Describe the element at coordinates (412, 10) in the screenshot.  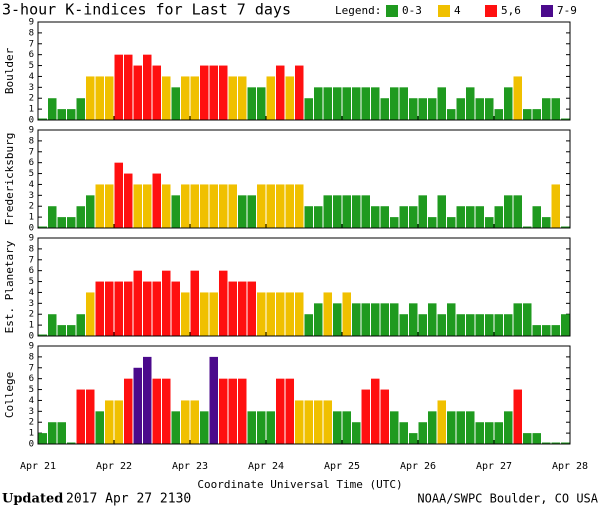
I see `legend-text: 0-3` at that location.